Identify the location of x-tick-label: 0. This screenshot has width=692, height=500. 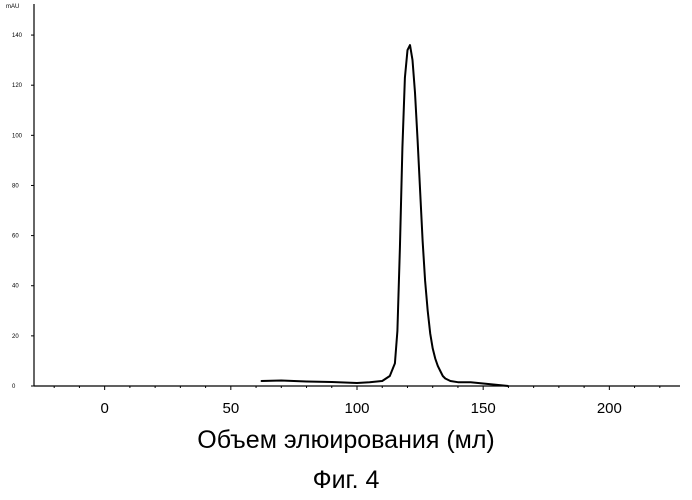
(104, 408).